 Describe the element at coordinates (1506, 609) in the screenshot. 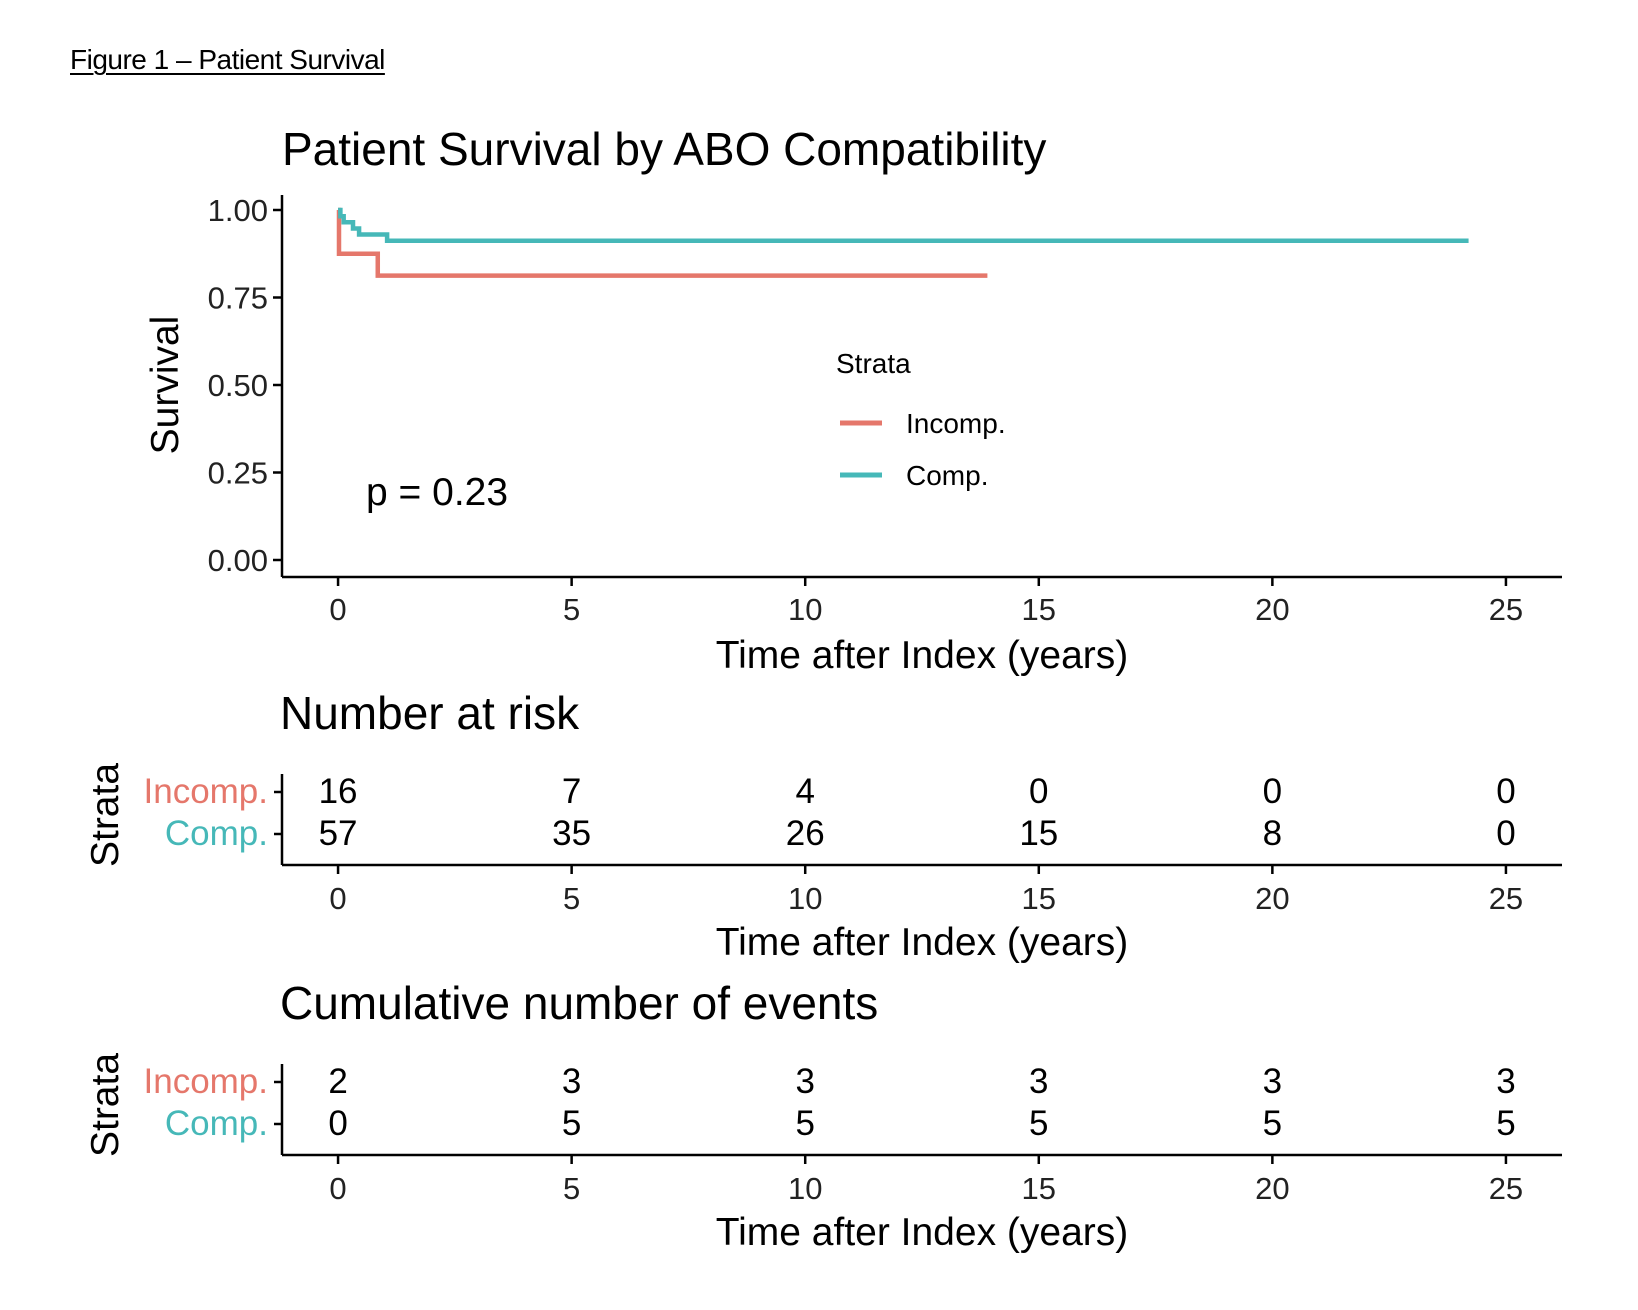

I see `km-x-tick-label: 25` at that location.